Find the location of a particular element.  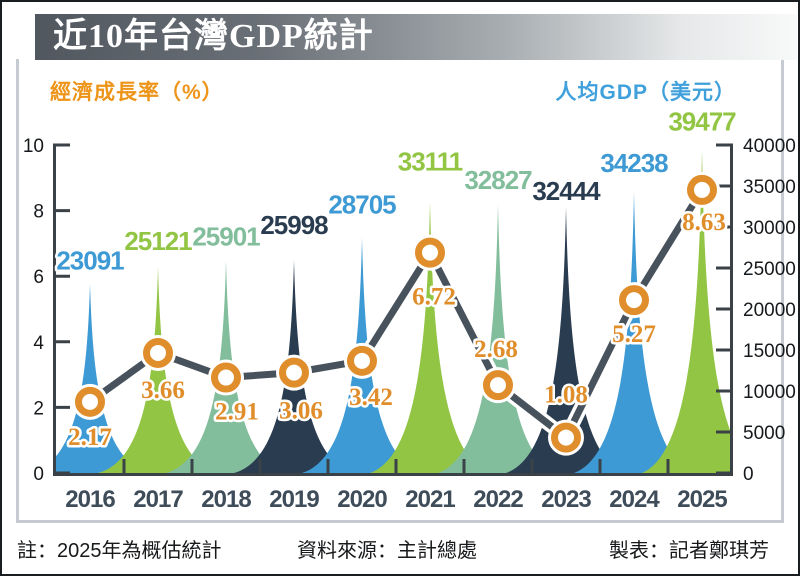

marker-ring-2024 is located at coordinates (634, 300).